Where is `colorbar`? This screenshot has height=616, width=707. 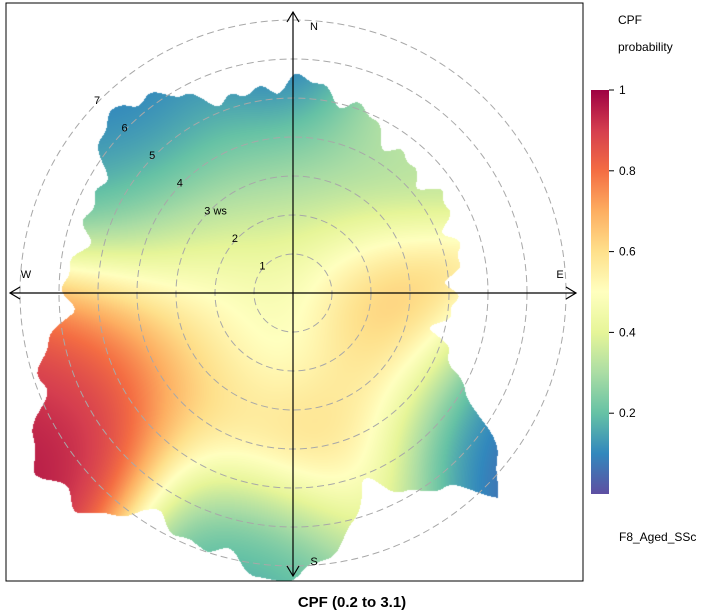 colorbar is located at coordinates (600, 292).